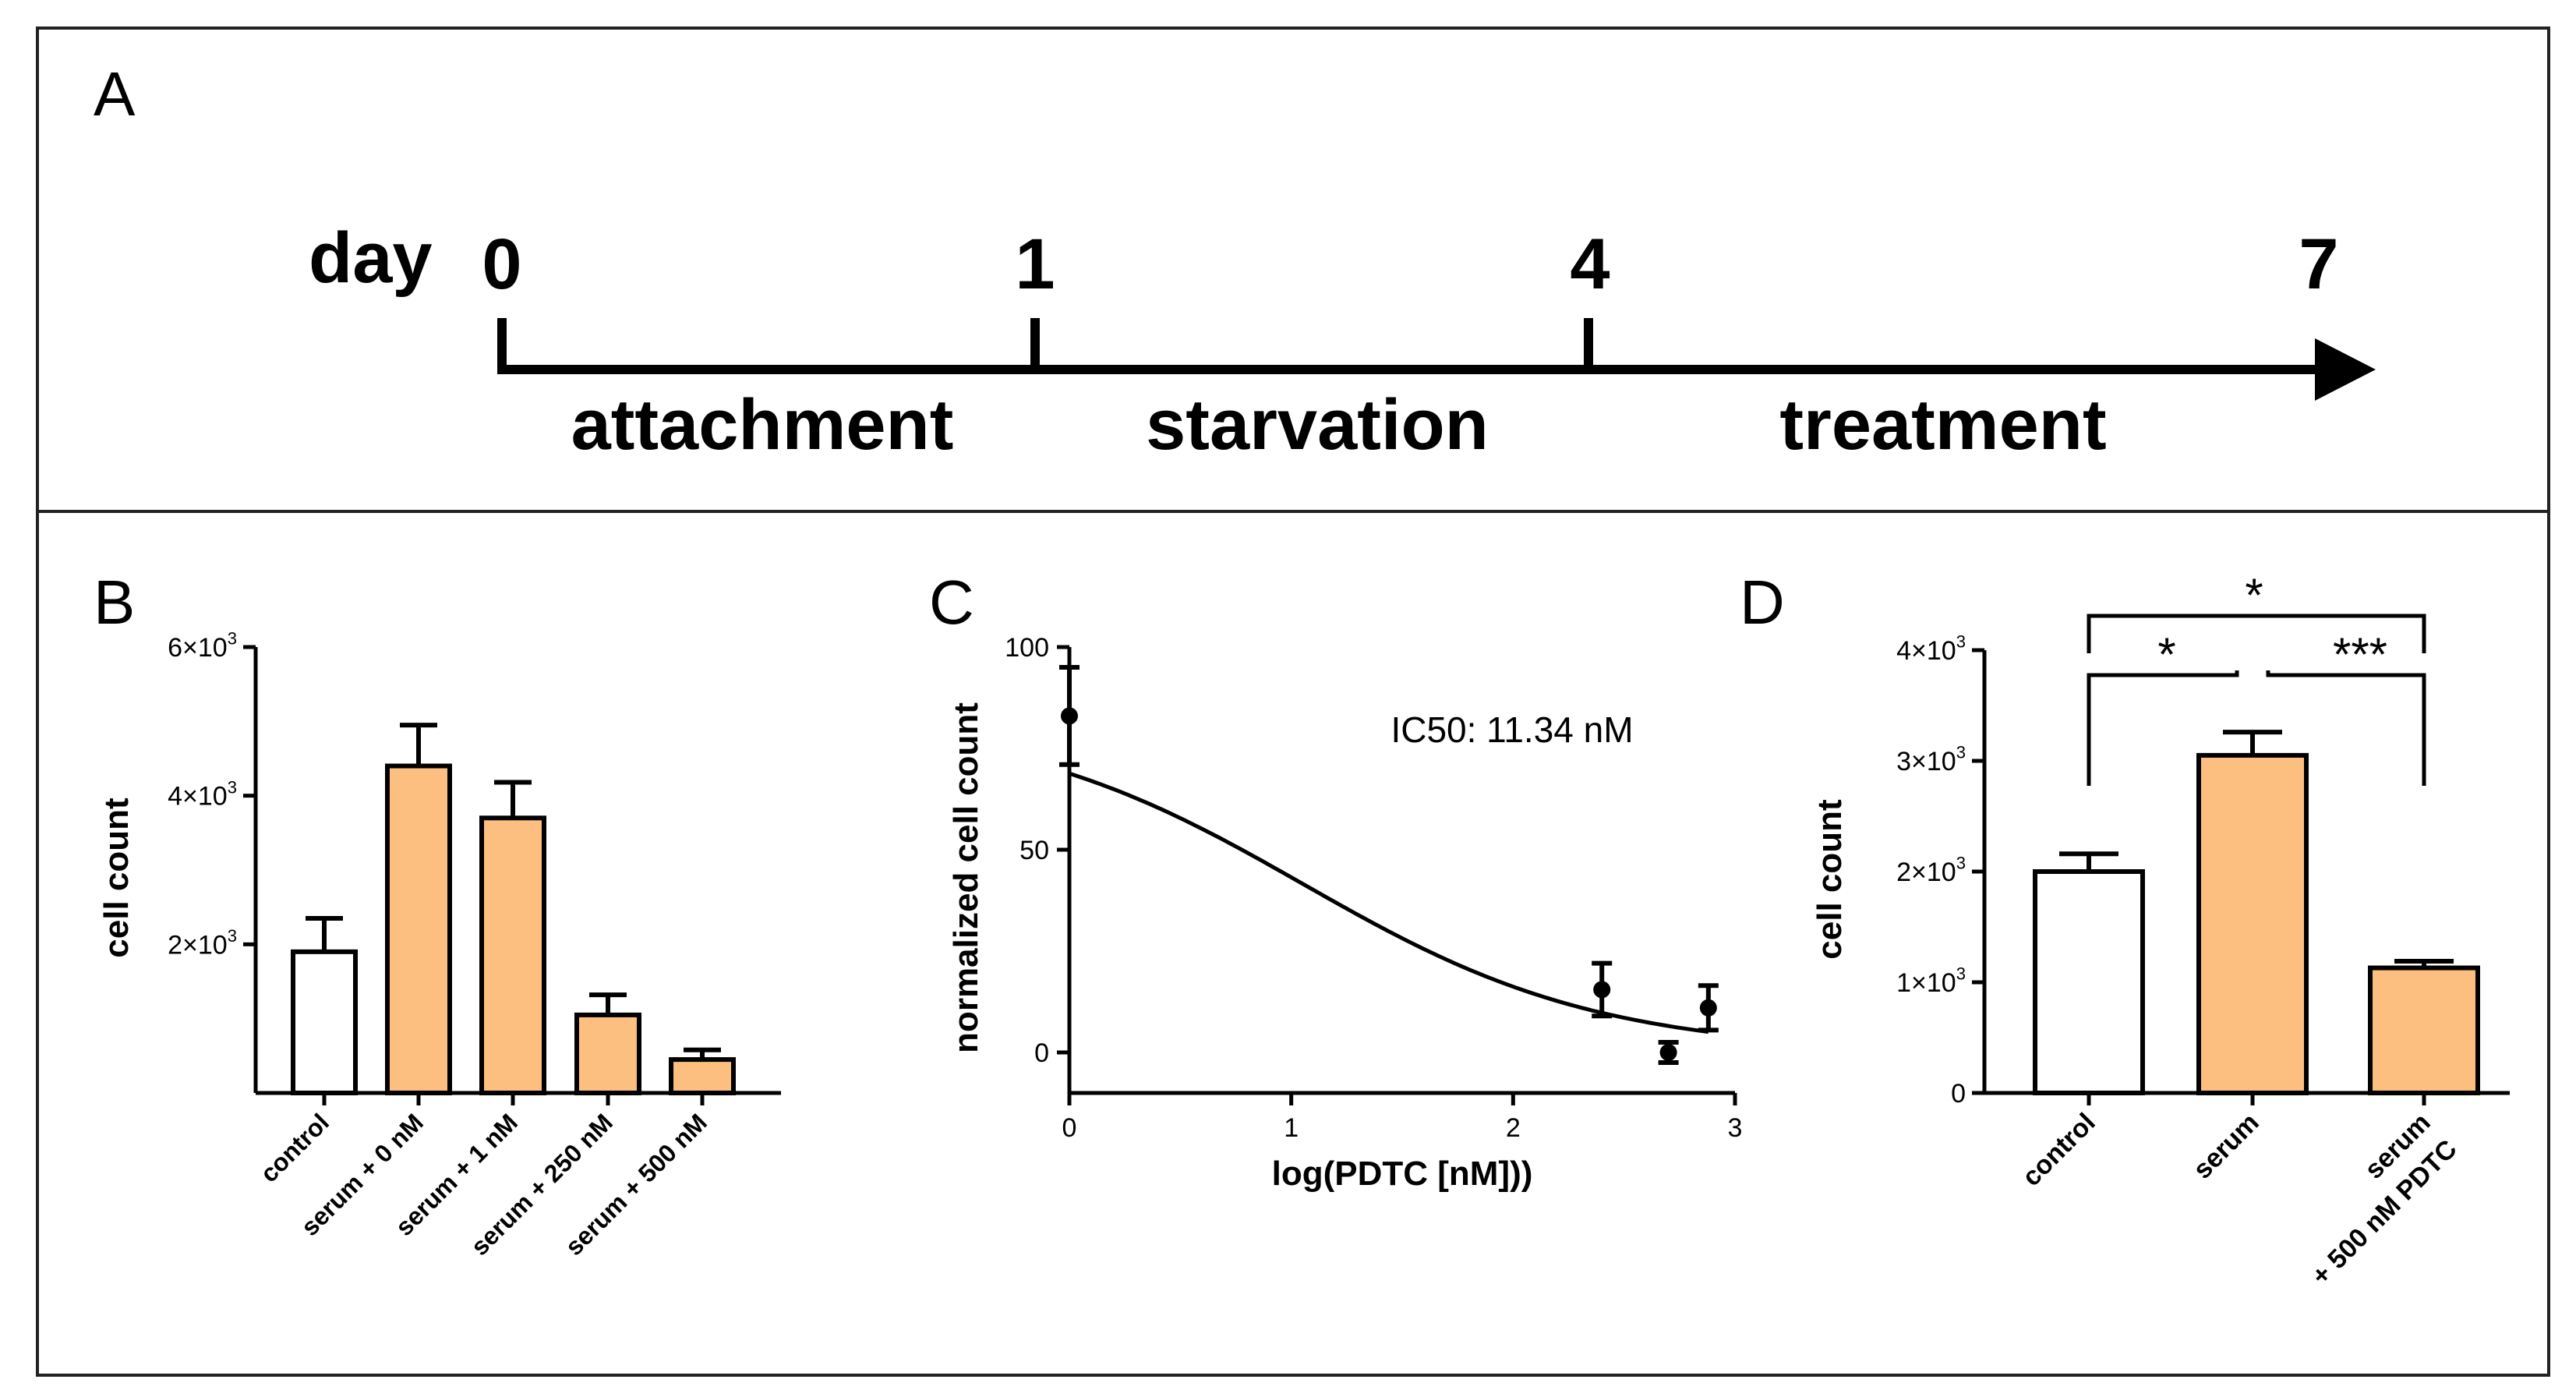 This screenshot has width=2576, height=1397. What do you see at coordinates (1926, 761) in the screenshot?
I see `chart-d-y-tick-label-base: 3×10` at bounding box center [1926, 761].